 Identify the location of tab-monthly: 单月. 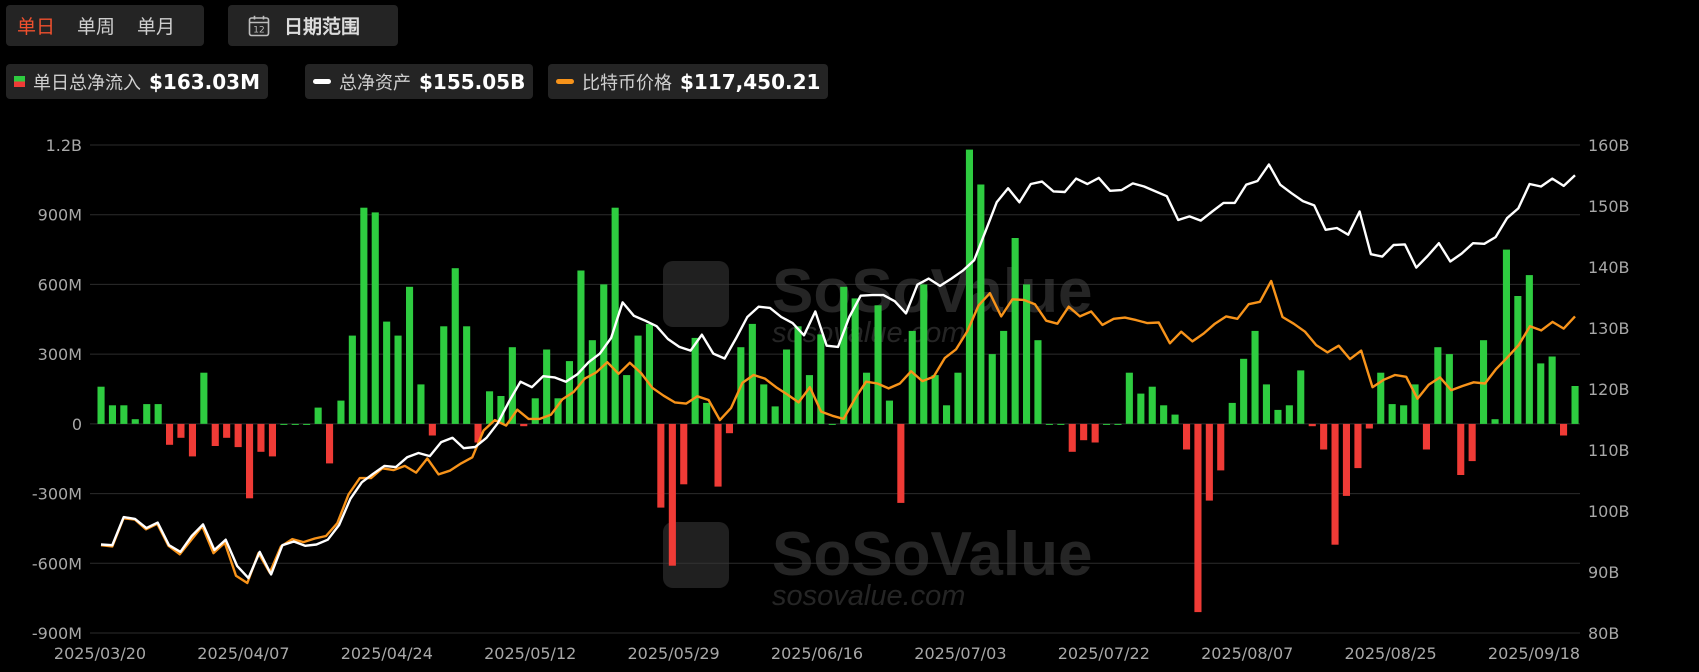
(156, 27).